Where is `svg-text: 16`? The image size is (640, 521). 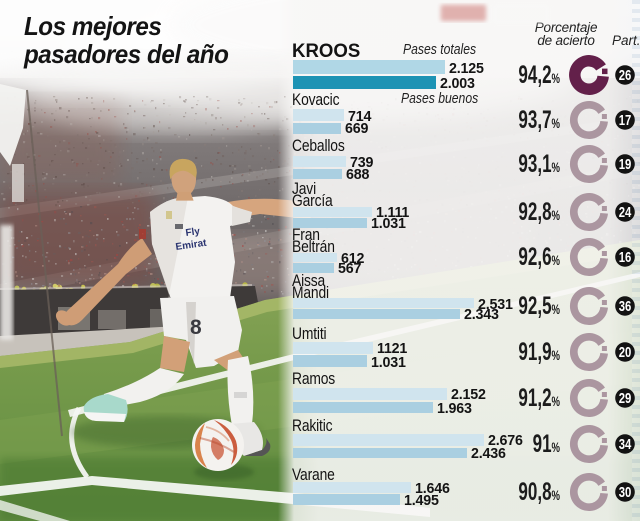 svg-text: 16 is located at coordinates (625, 257).